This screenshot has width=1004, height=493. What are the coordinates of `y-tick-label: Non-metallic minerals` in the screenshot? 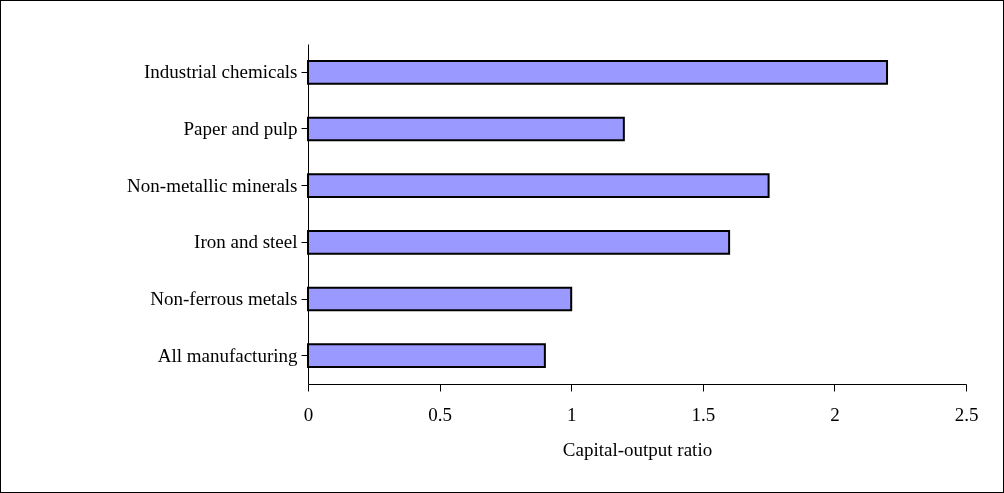 It's located at (212, 185).